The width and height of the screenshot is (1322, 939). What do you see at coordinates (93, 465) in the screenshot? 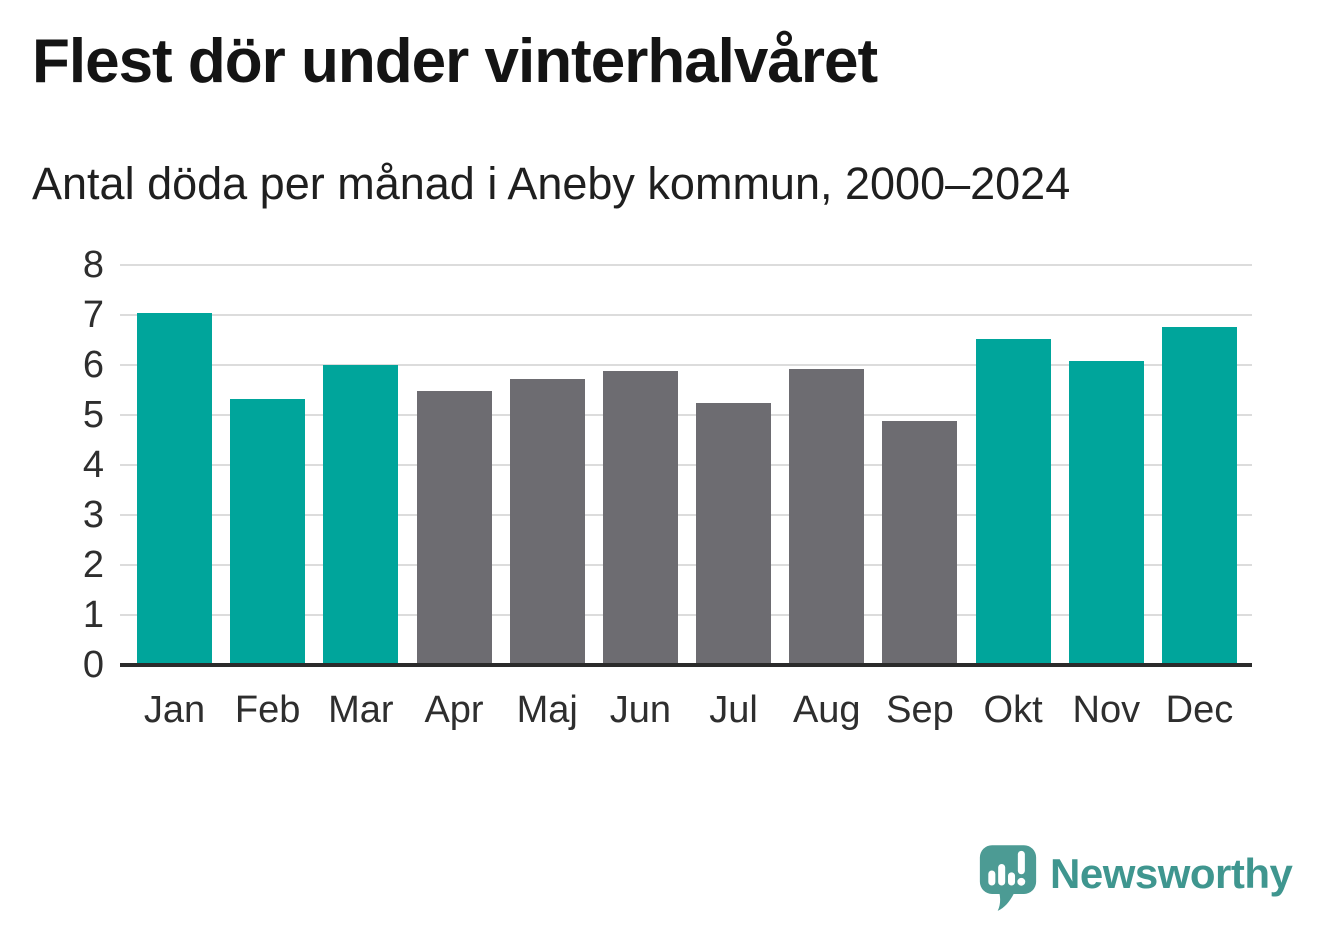
I see `y-tick-label-4: 4` at bounding box center [93, 465].